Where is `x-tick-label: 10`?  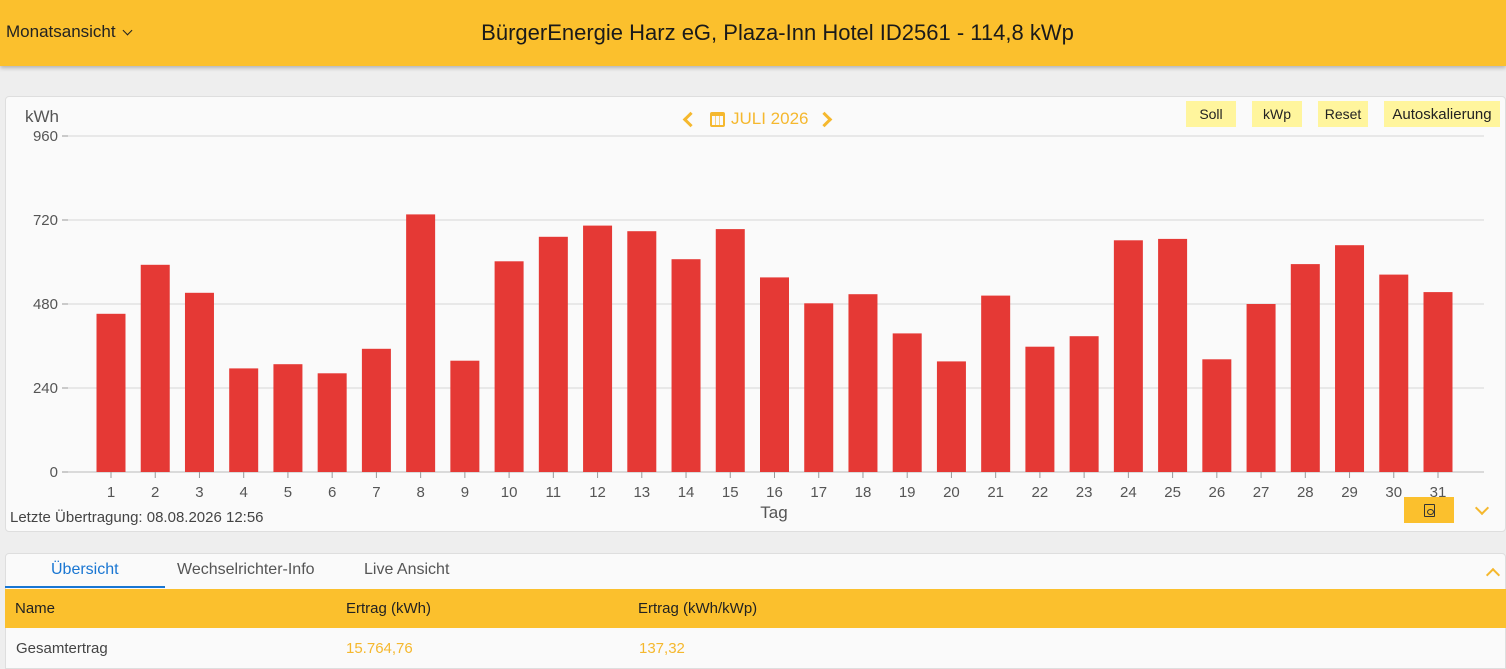 x-tick-label: 10 is located at coordinates (509, 492).